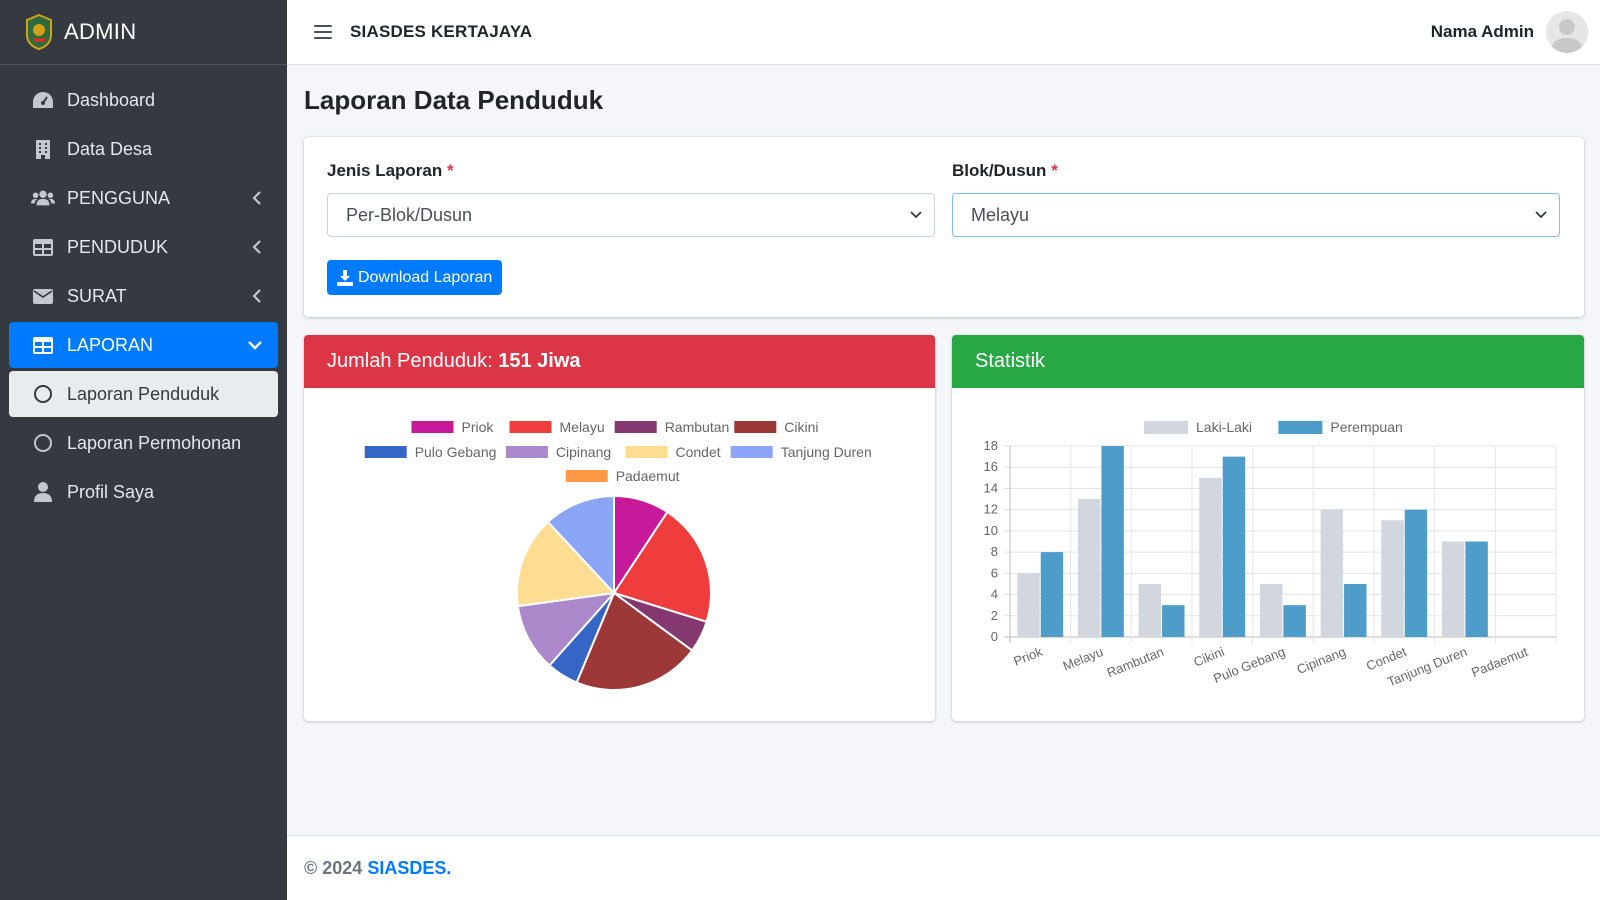 Image resolution: width=1600 pixels, height=900 pixels. Describe the element at coordinates (648, 476) in the screenshot. I see `legend-label: Padaemut` at that location.